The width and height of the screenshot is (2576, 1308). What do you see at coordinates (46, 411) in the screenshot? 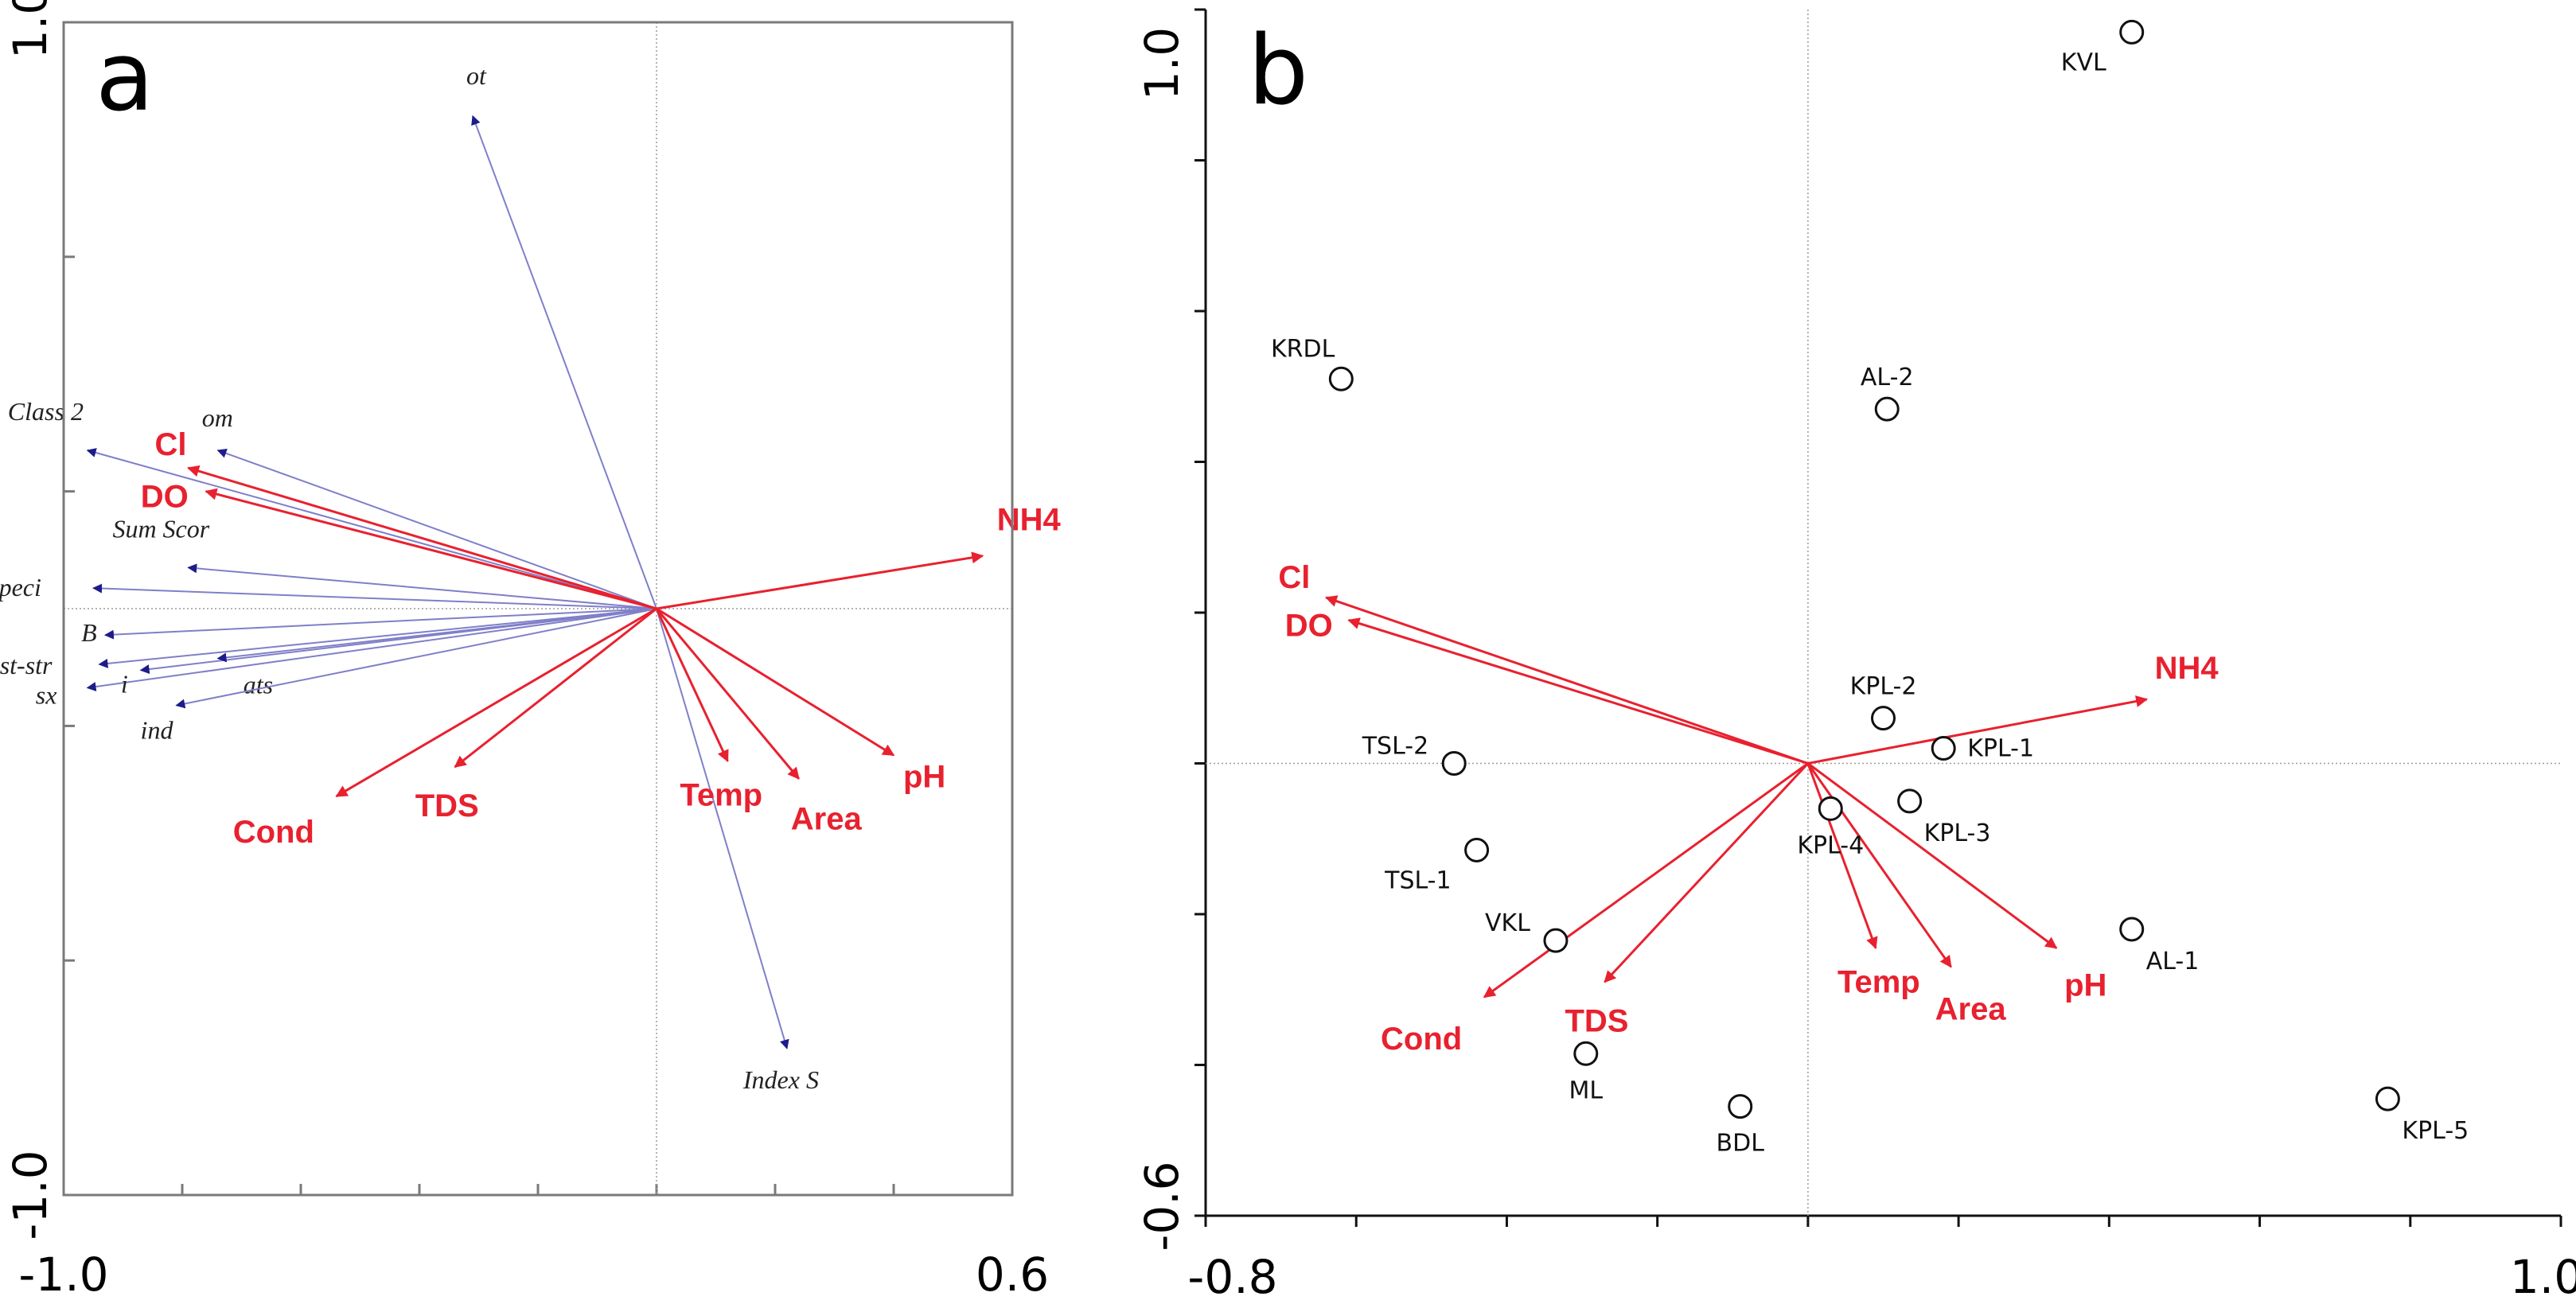
I see `species-label-class-2: Class 2` at bounding box center [46, 411].